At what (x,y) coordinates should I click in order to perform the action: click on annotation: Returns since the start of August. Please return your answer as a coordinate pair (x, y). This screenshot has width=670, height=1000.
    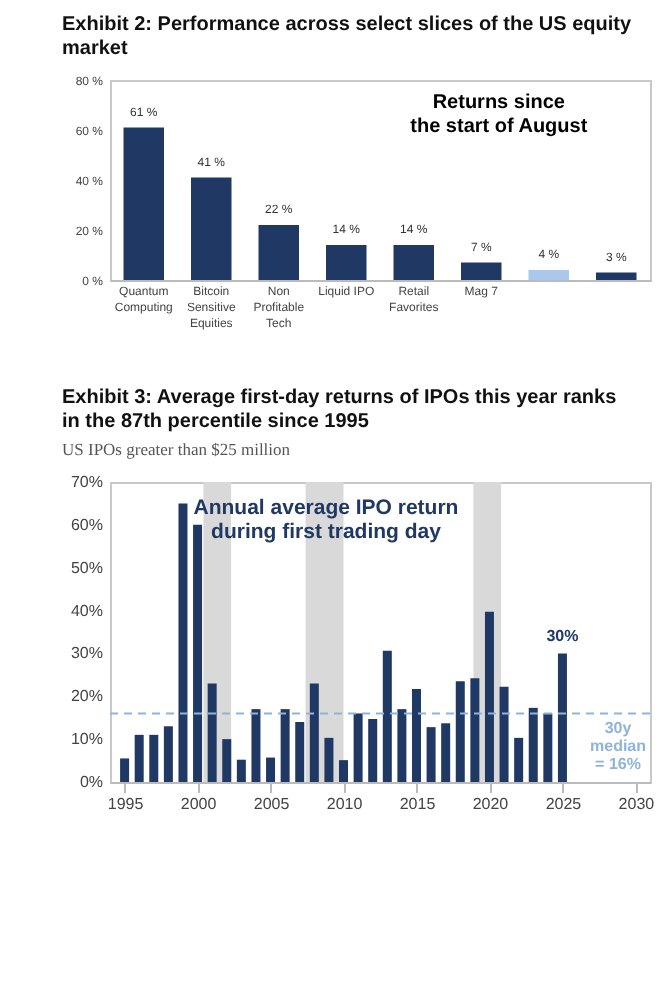
    Looking at the image, I should click on (499, 115).